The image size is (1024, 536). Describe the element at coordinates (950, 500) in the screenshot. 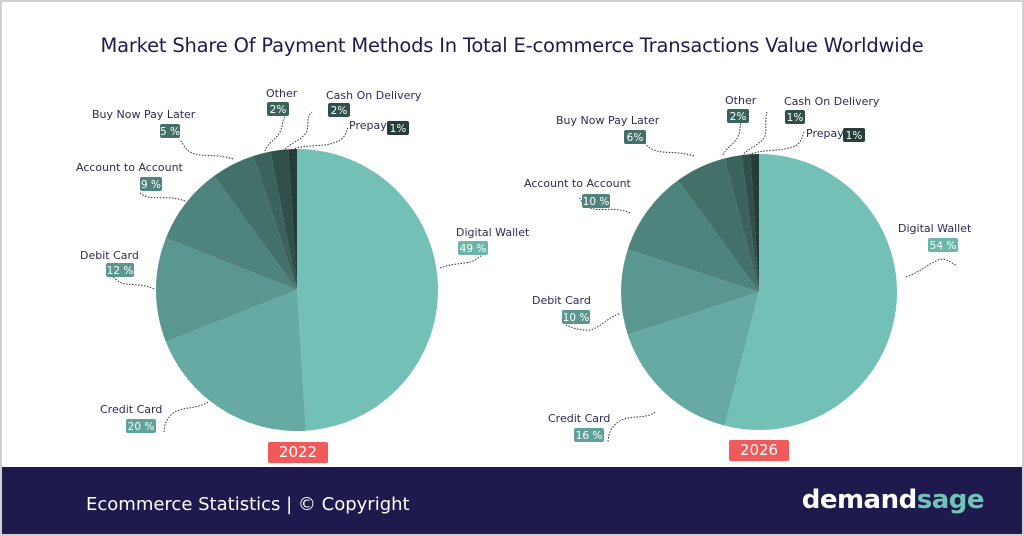

I see `brand-part-sage: sage` at that location.